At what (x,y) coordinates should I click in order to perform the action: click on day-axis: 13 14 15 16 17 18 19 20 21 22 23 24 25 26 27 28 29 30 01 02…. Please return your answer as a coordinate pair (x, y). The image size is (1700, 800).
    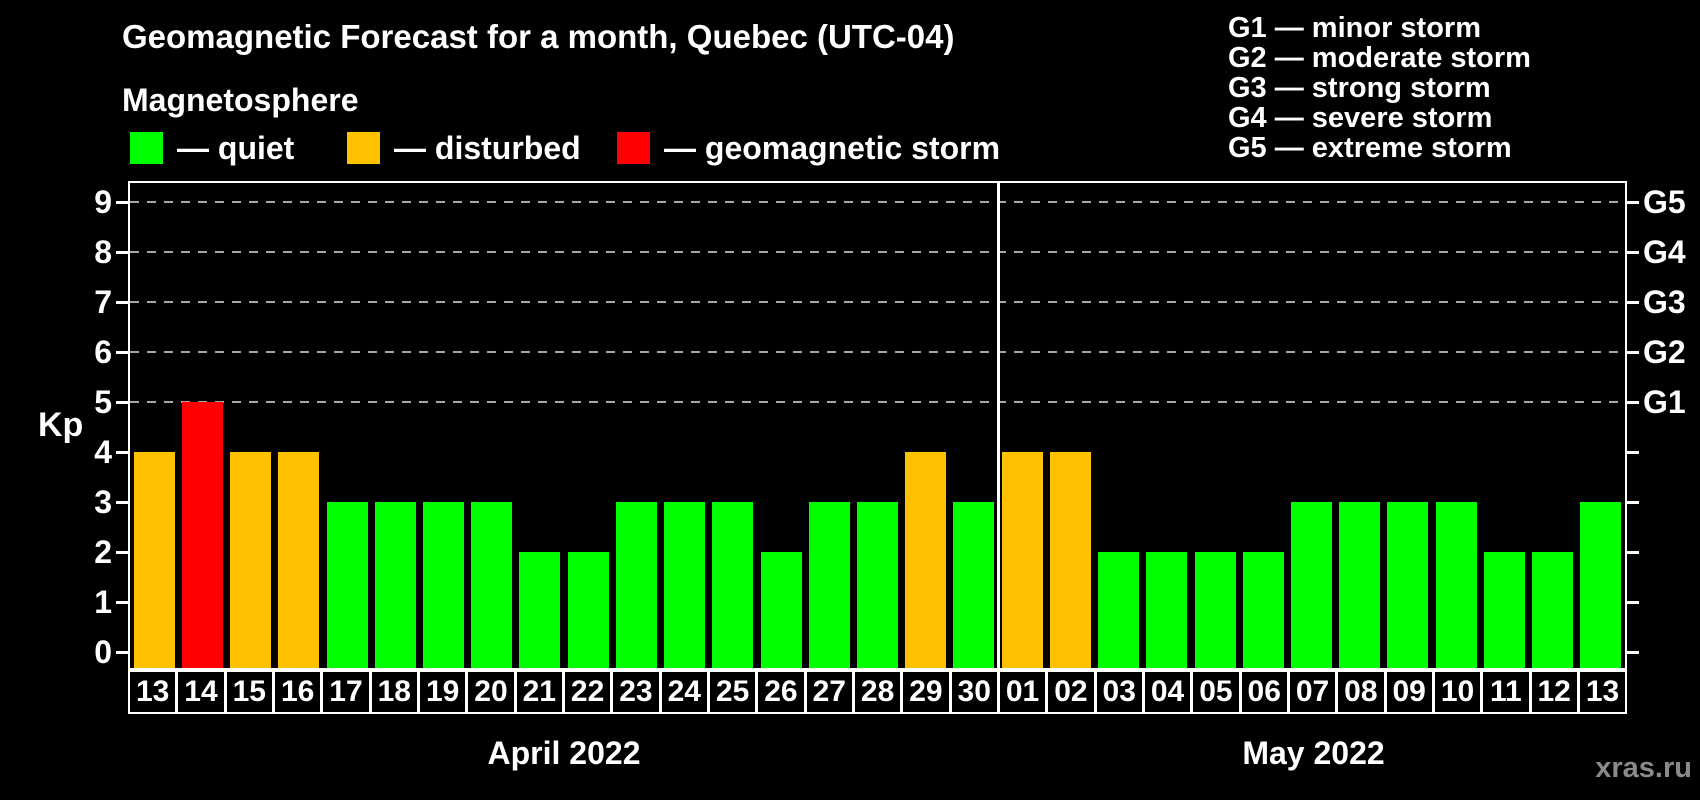
    Looking at the image, I should click on (877, 692).